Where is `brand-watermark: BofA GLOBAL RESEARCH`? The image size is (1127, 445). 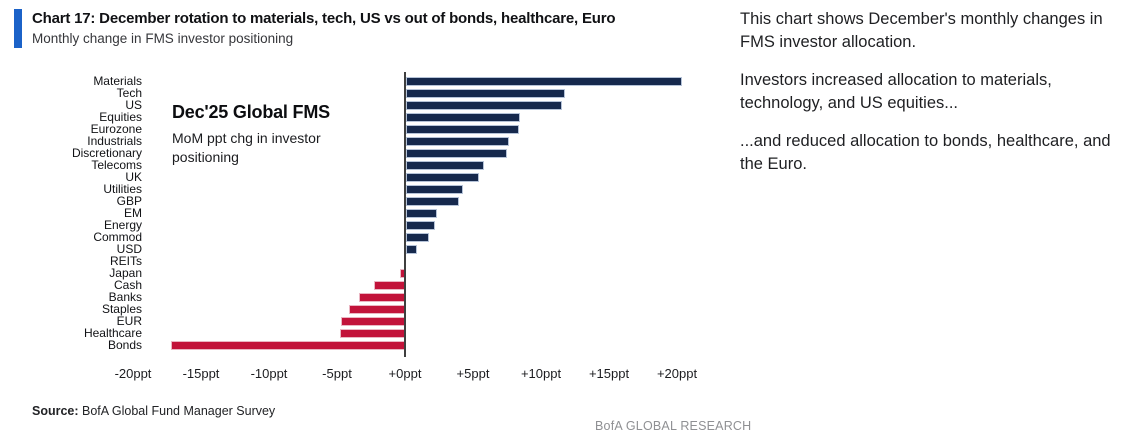 brand-watermark: BofA GLOBAL RESEARCH is located at coordinates (673, 426).